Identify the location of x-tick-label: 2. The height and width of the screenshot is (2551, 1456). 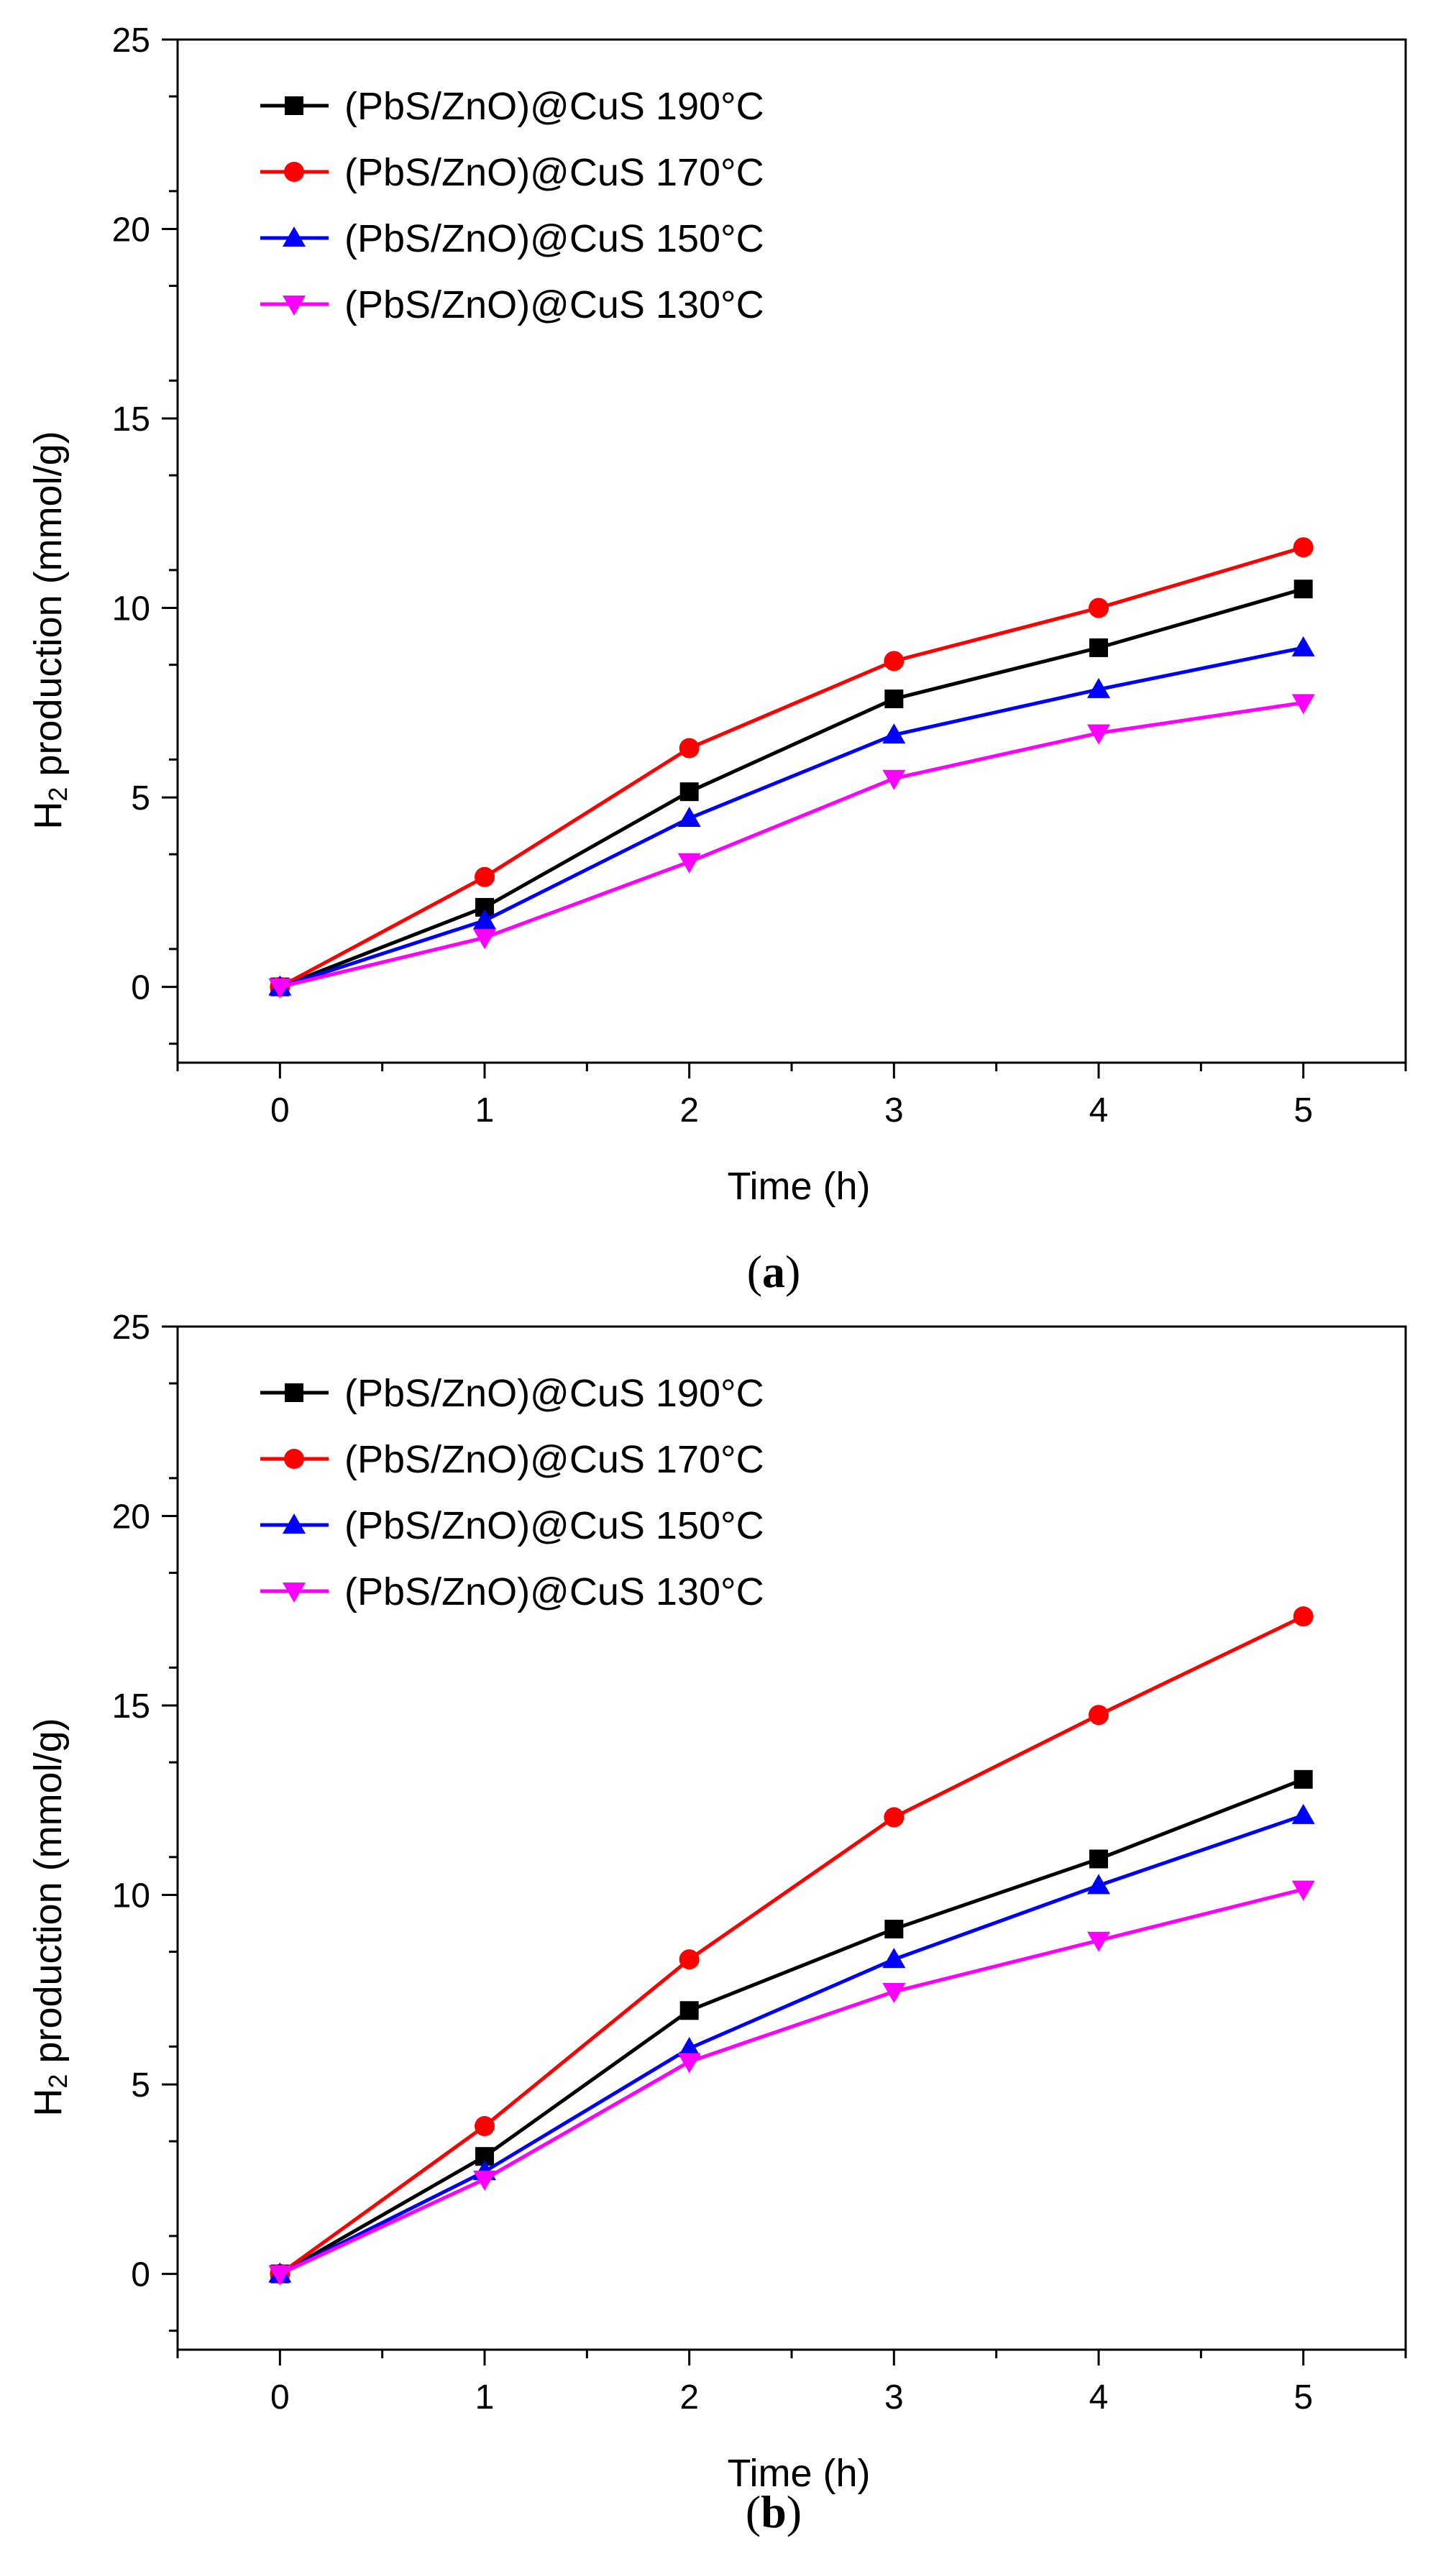
(689, 1110).